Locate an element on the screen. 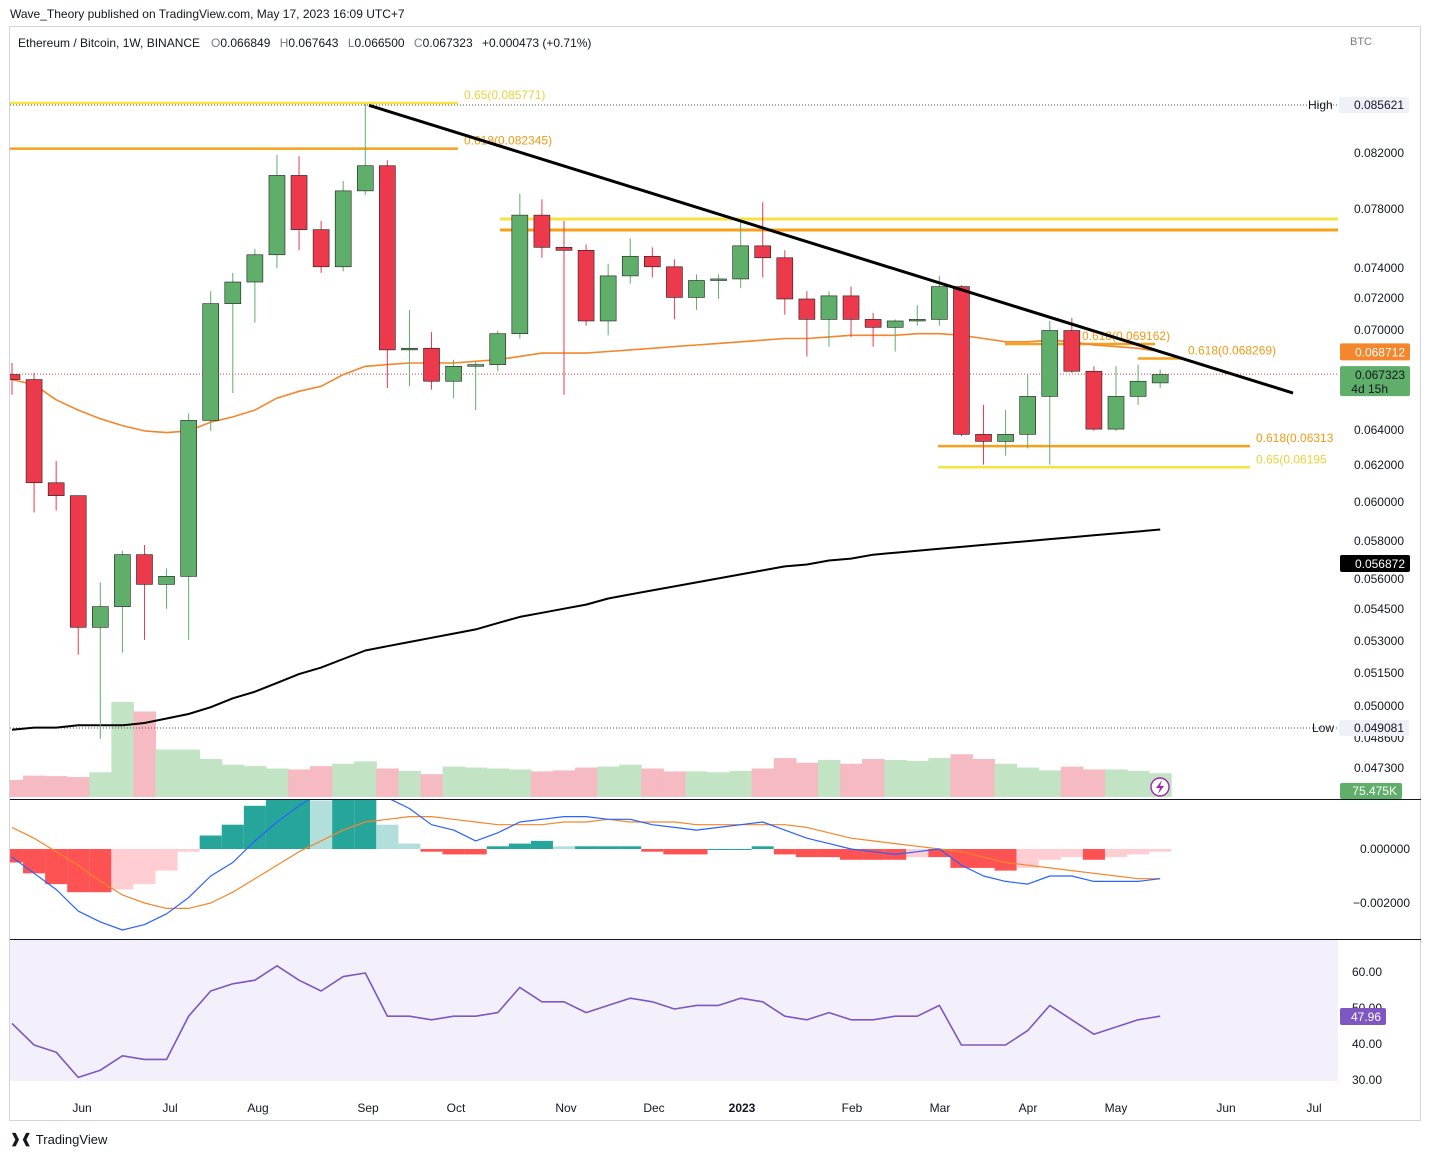  low-marker-tag: 0.049081 is located at coordinates (1374, 728).